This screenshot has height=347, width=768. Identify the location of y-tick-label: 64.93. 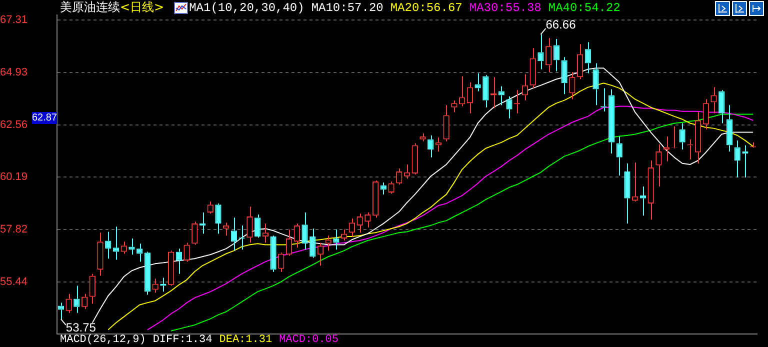
(14, 72).